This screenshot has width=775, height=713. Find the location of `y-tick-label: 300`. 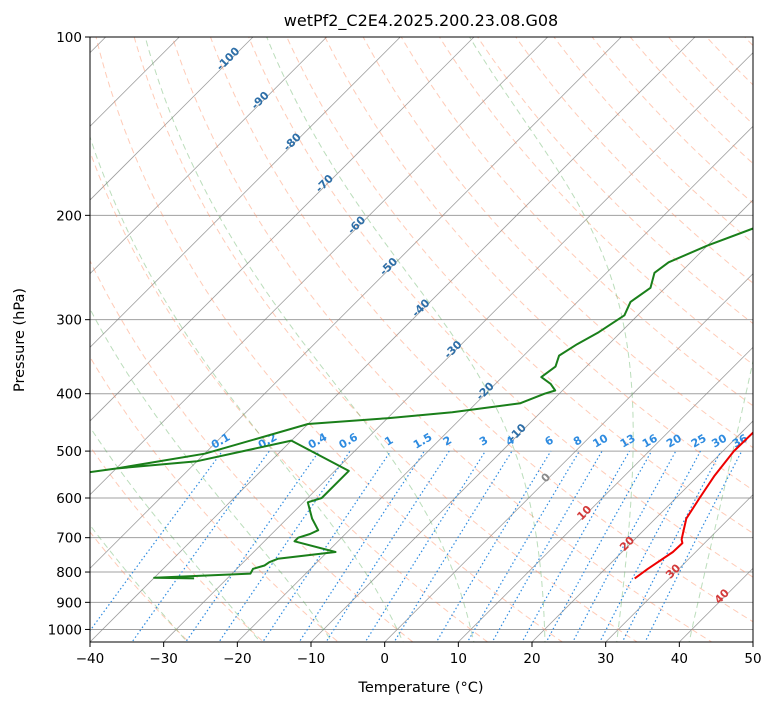

y-tick-label: 300 is located at coordinates (69, 321).